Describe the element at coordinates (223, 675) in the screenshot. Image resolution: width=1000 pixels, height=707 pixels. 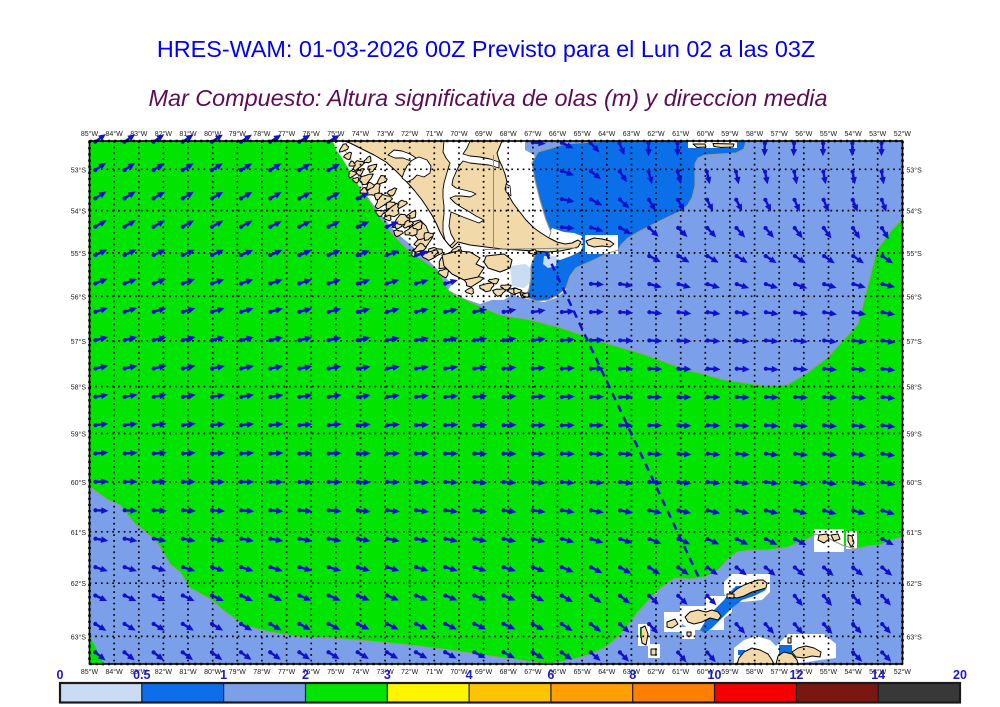
I see `svg-text: 1` at that location.